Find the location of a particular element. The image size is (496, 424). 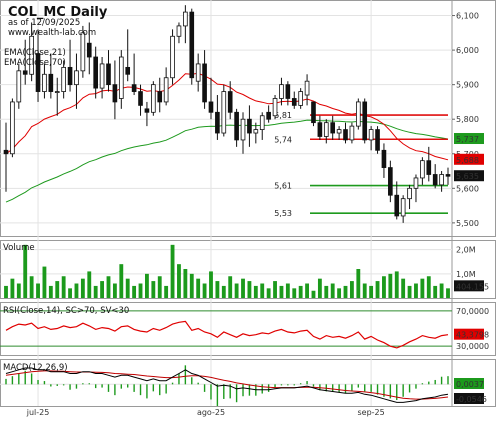

support-level-label: 5,53 is located at coordinates (283, 213).